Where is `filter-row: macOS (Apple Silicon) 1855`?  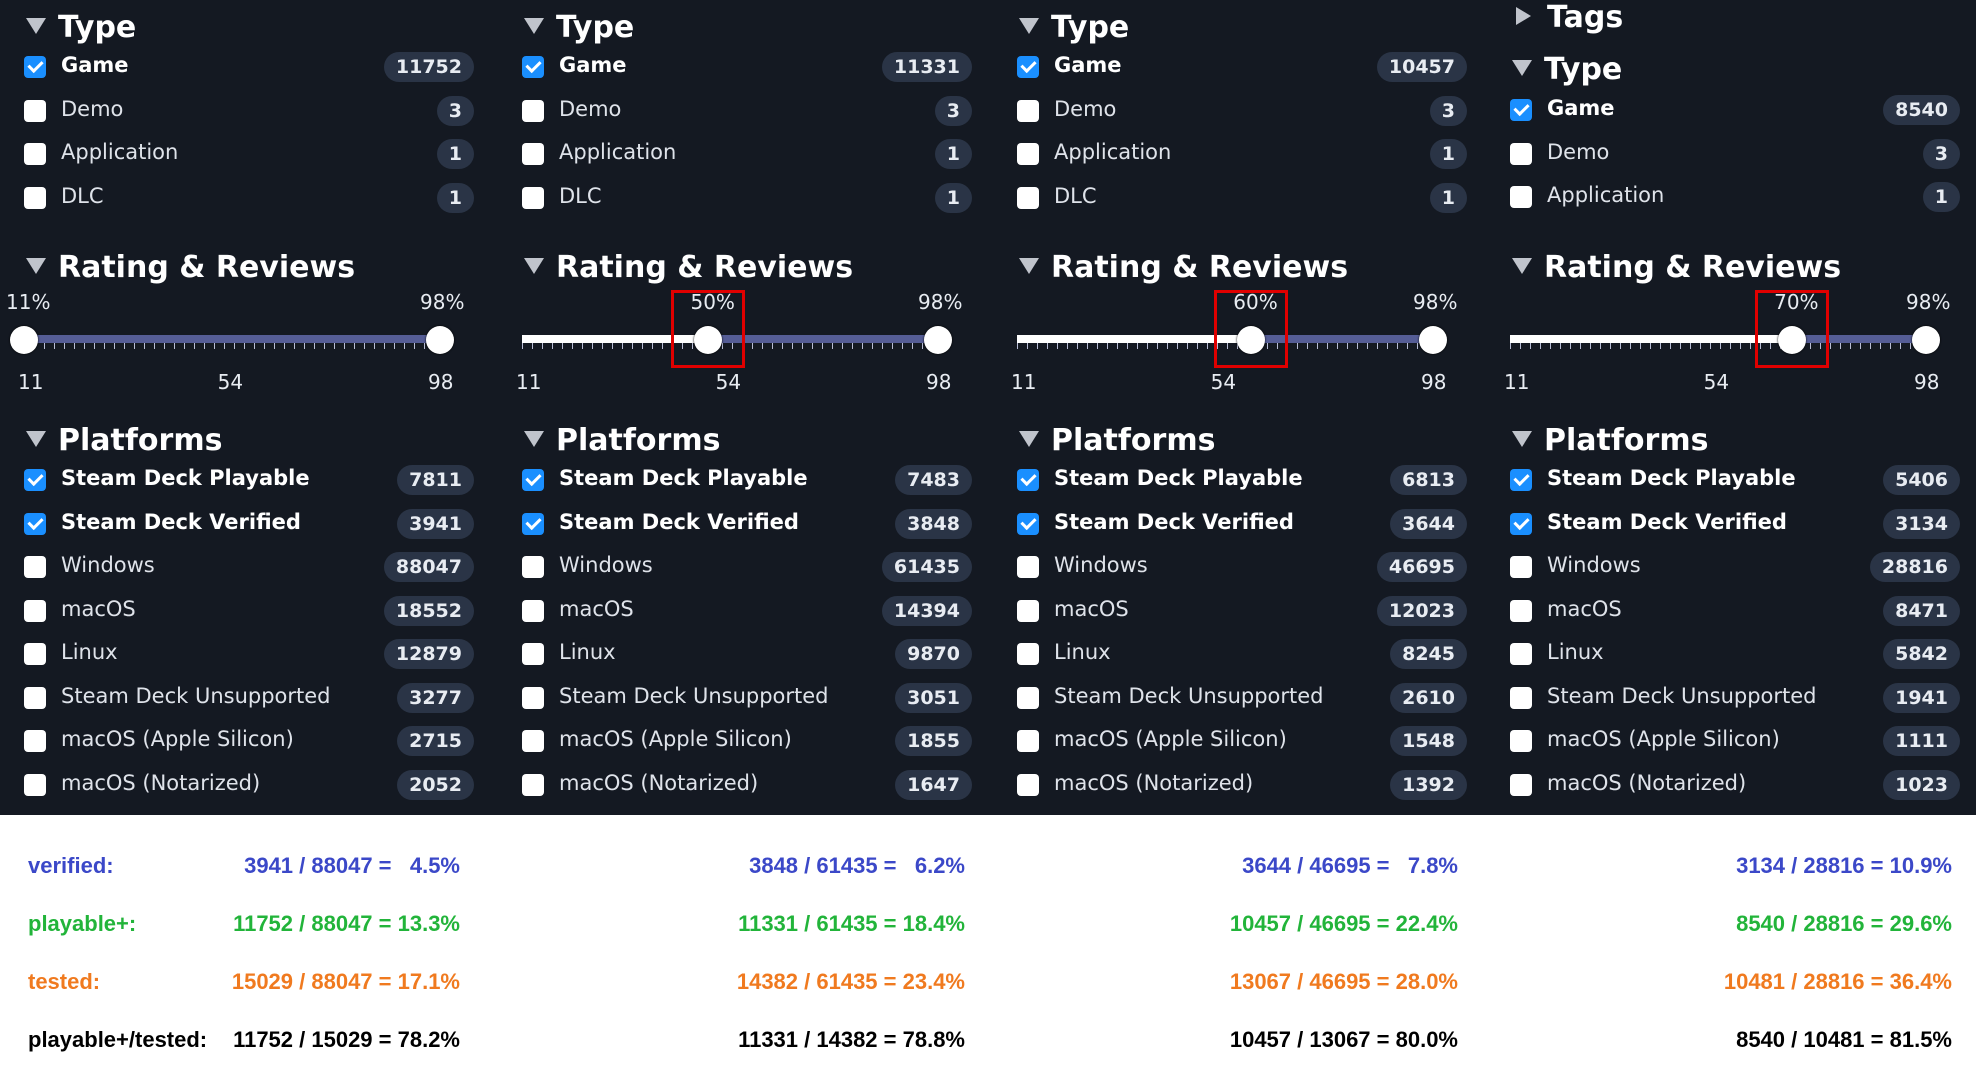 filter-row: macOS (Apple Silicon) 1855 is located at coordinates (747, 742).